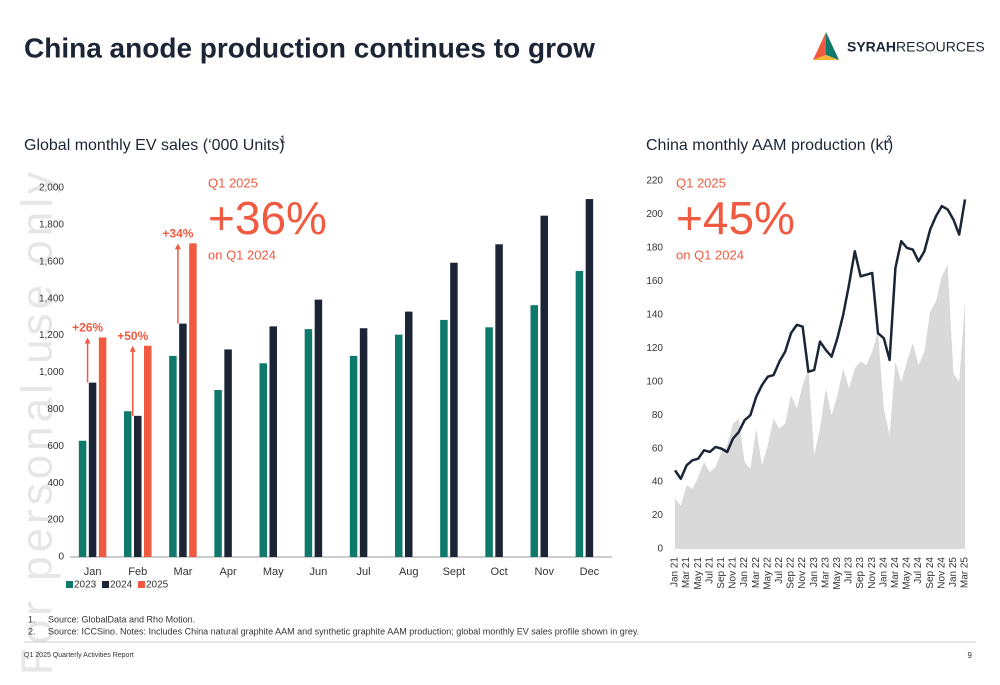 The width and height of the screenshot is (1000, 685). I want to click on chart-title: China monthly AAM production (kt), so click(769, 145).